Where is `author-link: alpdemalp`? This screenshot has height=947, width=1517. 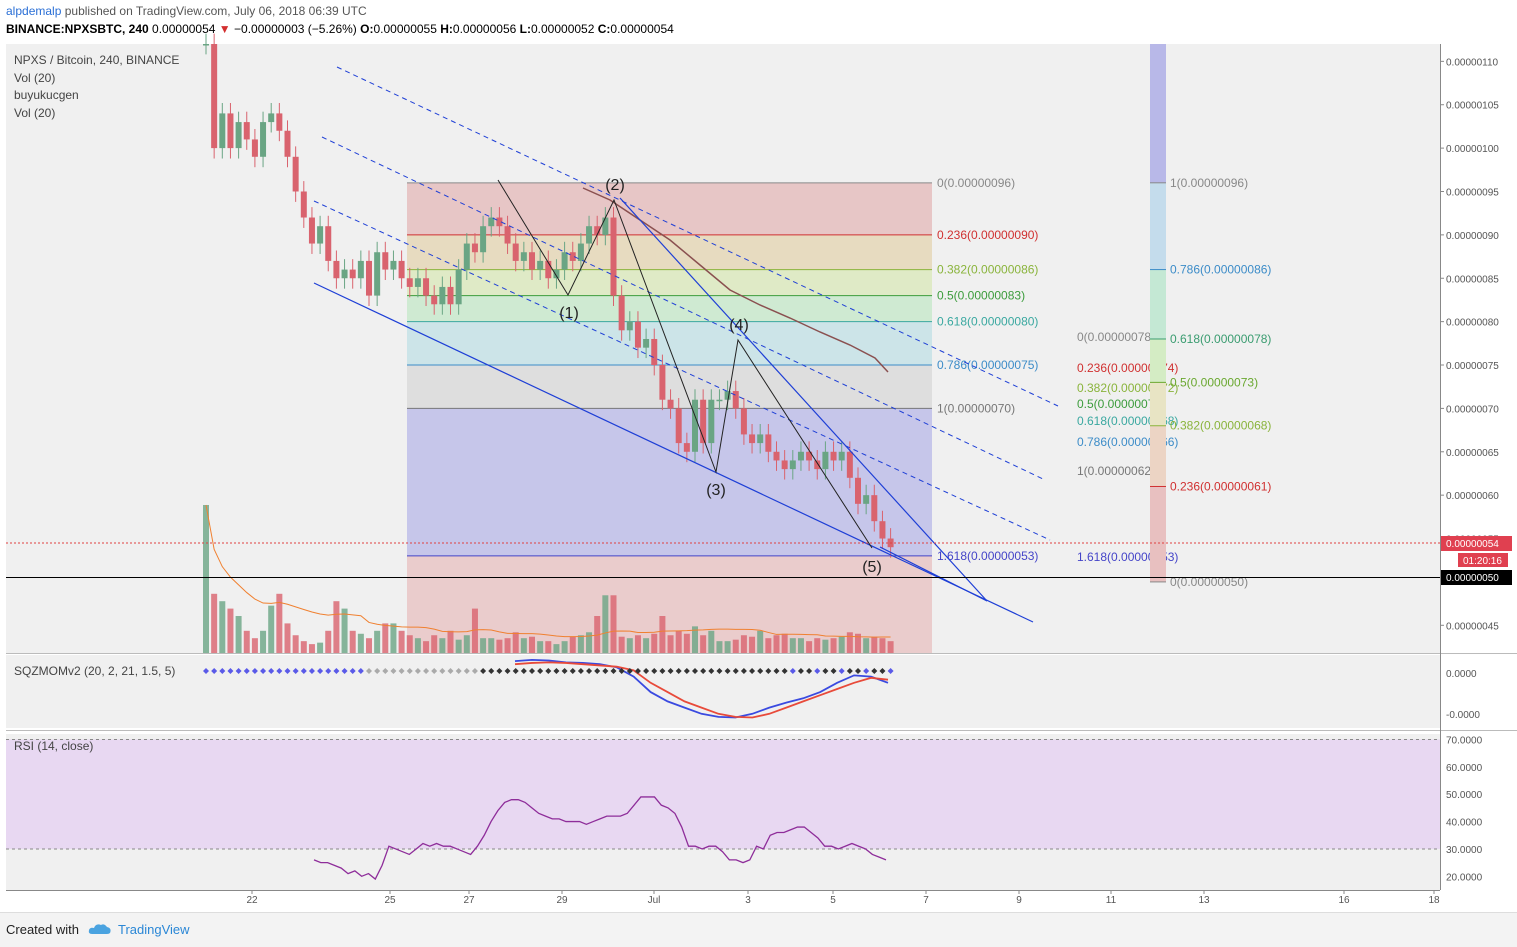
author-link: alpdemalp is located at coordinates (34, 11).